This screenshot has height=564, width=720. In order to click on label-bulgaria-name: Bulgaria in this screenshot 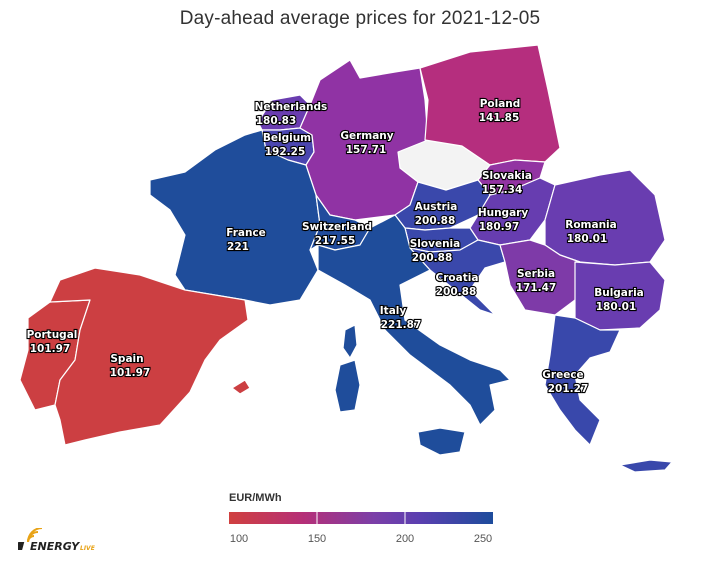, I will do `click(619, 293)`.